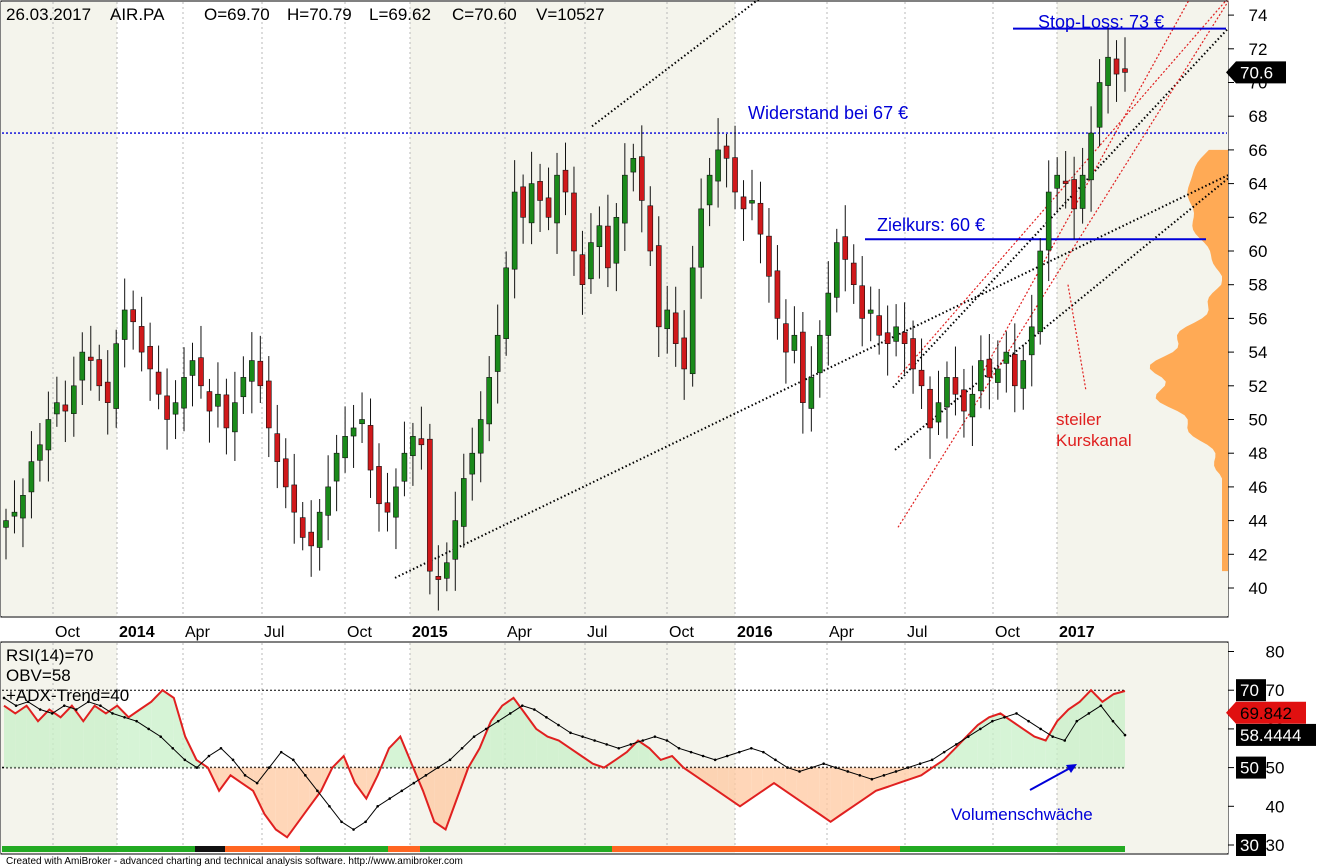 This screenshot has height=868, width=1317. Describe the element at coordinates (1022, 814) in the screenshot. I see `volume-weakness-label: Volumenschwäche` at that location.